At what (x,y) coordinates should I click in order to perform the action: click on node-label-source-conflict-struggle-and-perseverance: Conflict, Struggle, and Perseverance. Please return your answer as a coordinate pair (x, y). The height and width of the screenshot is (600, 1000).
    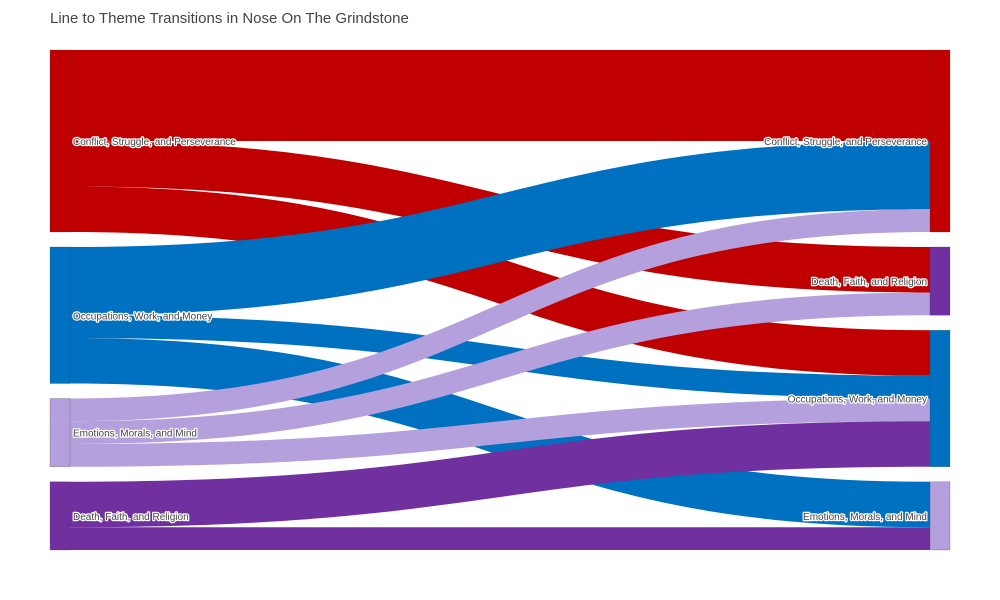
    Looking at the image, I should click on (154, 142).